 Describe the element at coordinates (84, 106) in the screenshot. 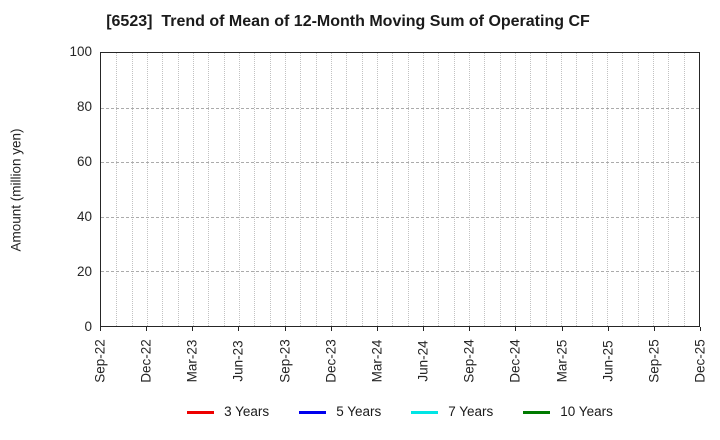

I see `y-axis-tick-label: 80` at that location.